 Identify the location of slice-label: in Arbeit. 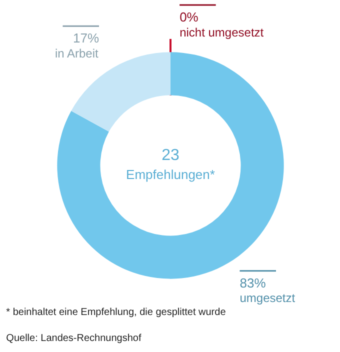
(77, 53).